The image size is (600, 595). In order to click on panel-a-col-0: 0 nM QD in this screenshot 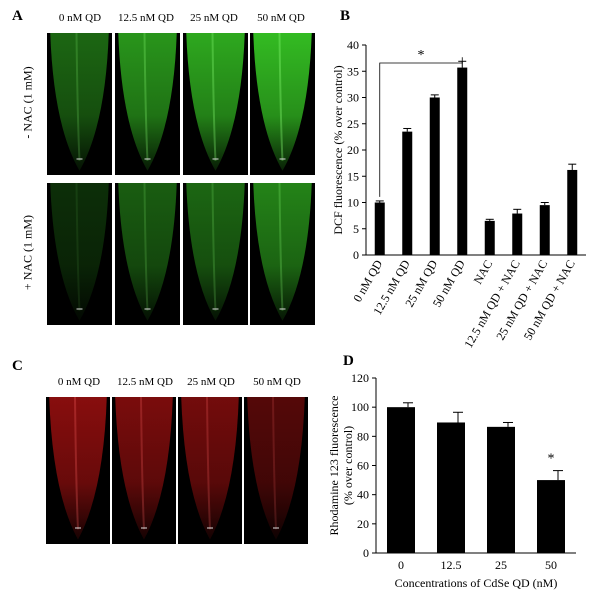, I will do `click(80, 18)`.